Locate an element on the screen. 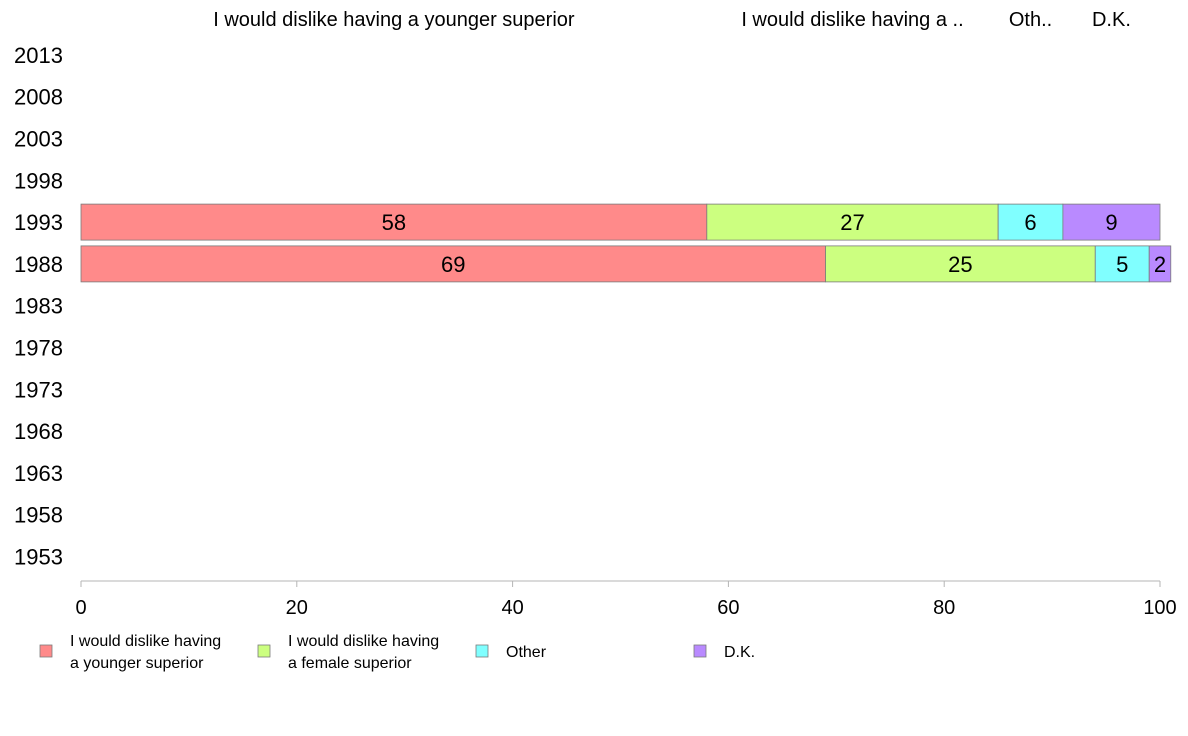 This screenshot has height=736, width=1188. data-label-1993-3: 9 is located at coordinates (1111, 222).